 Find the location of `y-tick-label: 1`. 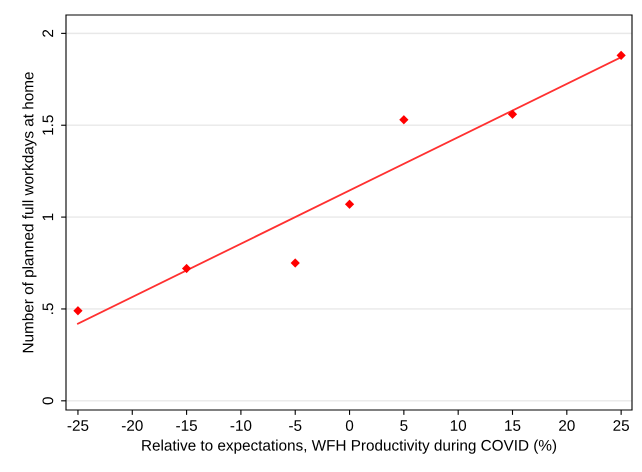

y-tick-label: 1 is located at coordinates (48, 217).